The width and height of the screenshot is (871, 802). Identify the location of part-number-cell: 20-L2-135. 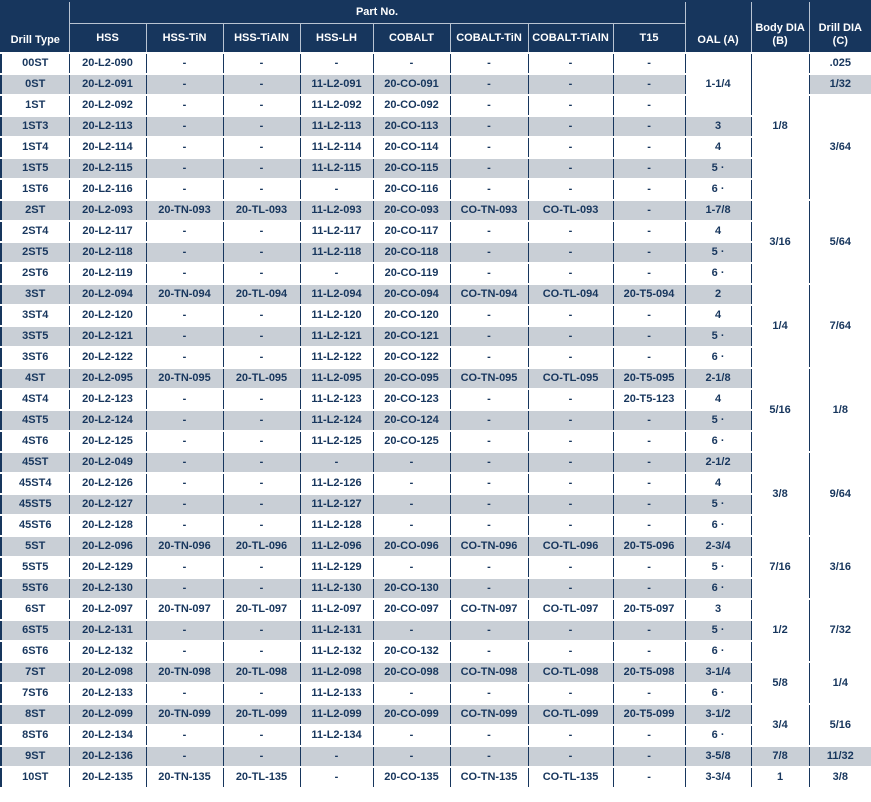
(107, 777).